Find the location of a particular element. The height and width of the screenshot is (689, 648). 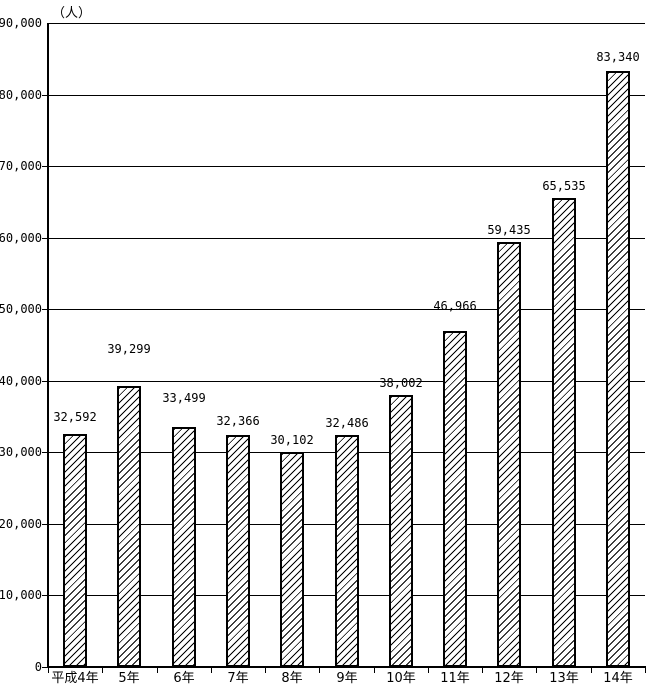

bar-value-label: 33,499 is located at coordinates (184, 398).